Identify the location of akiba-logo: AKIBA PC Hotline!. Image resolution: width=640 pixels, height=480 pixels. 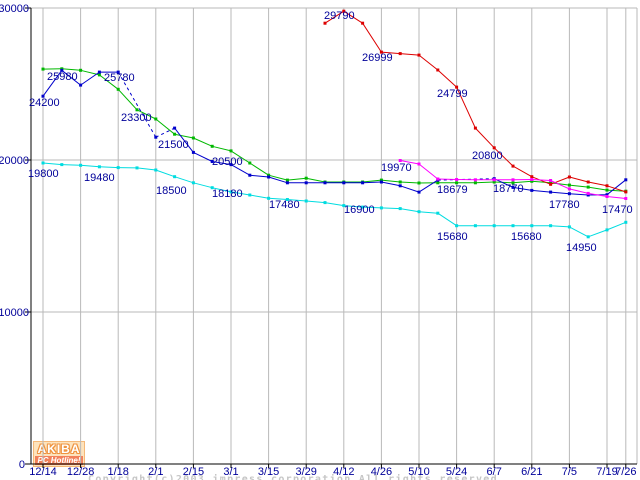
(59, 454).